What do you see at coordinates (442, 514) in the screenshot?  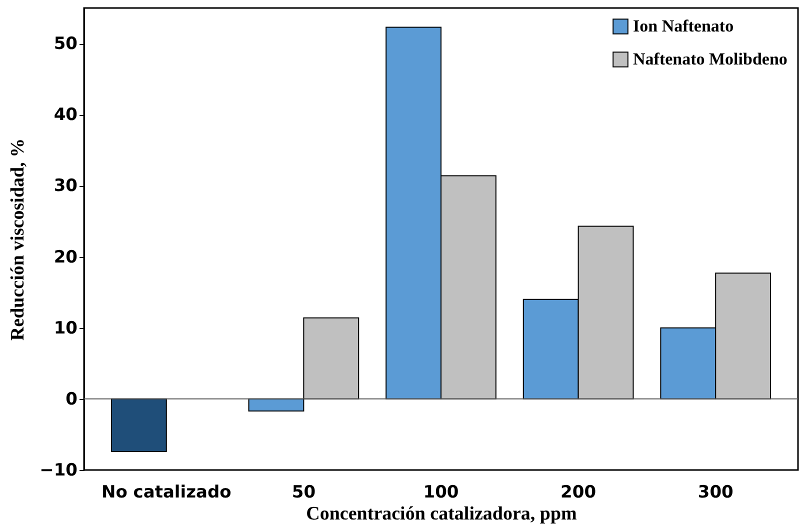 I see `x-axis-title: Concentración catalizadora, ppm` at bounding box center [442, 514].